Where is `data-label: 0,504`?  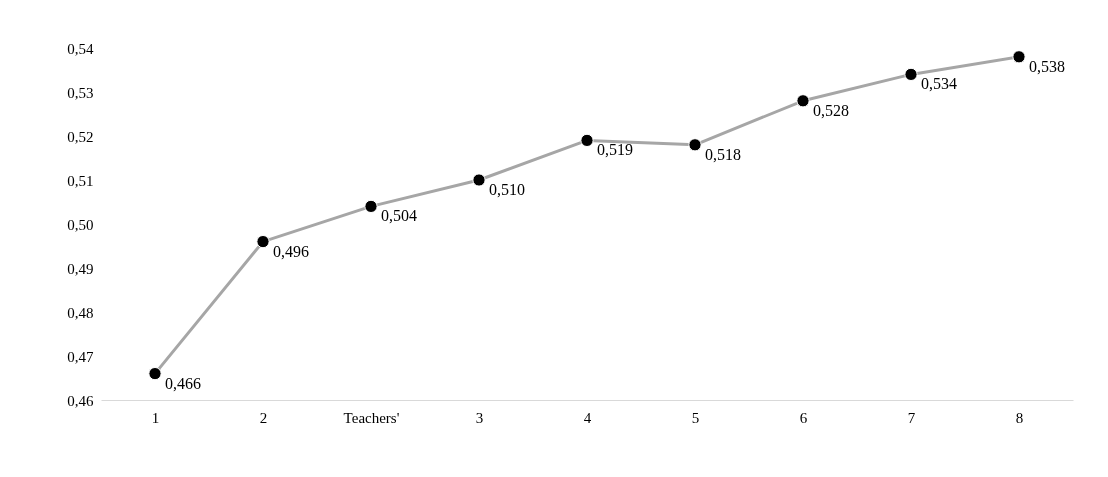
data-label: 0,504 is located at coordinates (399, 216).